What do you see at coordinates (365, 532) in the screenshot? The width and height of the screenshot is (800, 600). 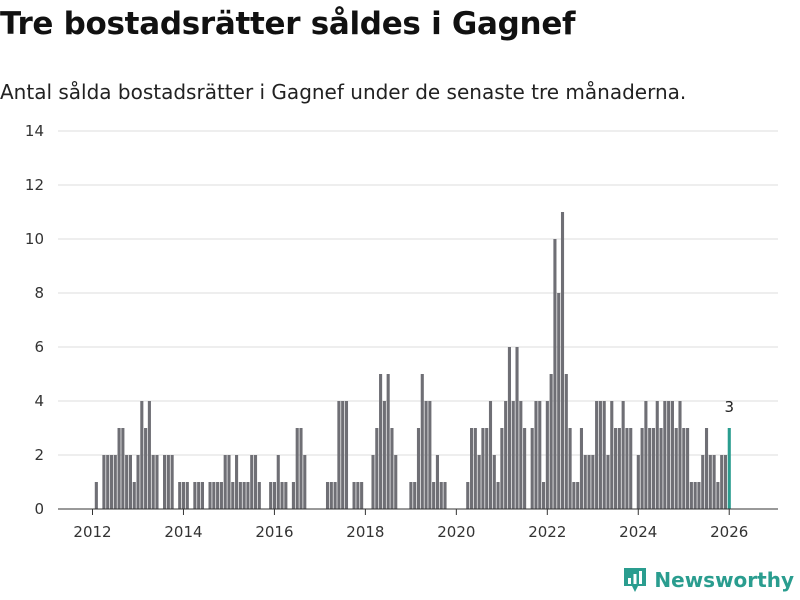 I see `x-tick-label: 2018` at bounding box center [365, 532].